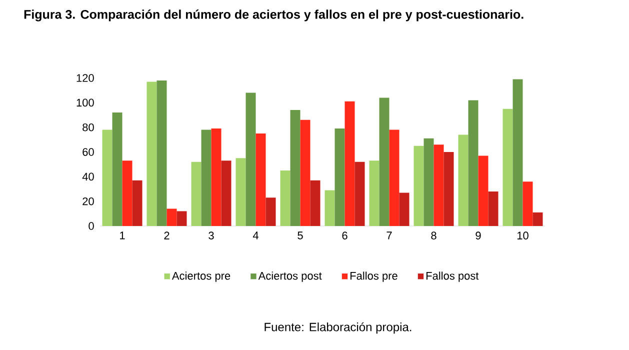  Describe the element at coordinates (201, 277) in the screenshot. I see `legend-label: Aciertos pre` at that location.